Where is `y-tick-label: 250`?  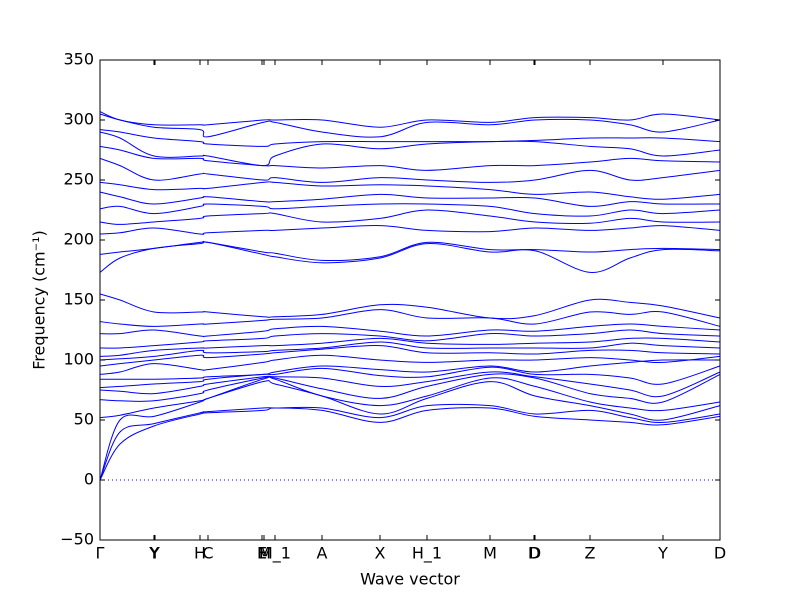 y-tick-label: 250 is located at coordinates (78, 179).